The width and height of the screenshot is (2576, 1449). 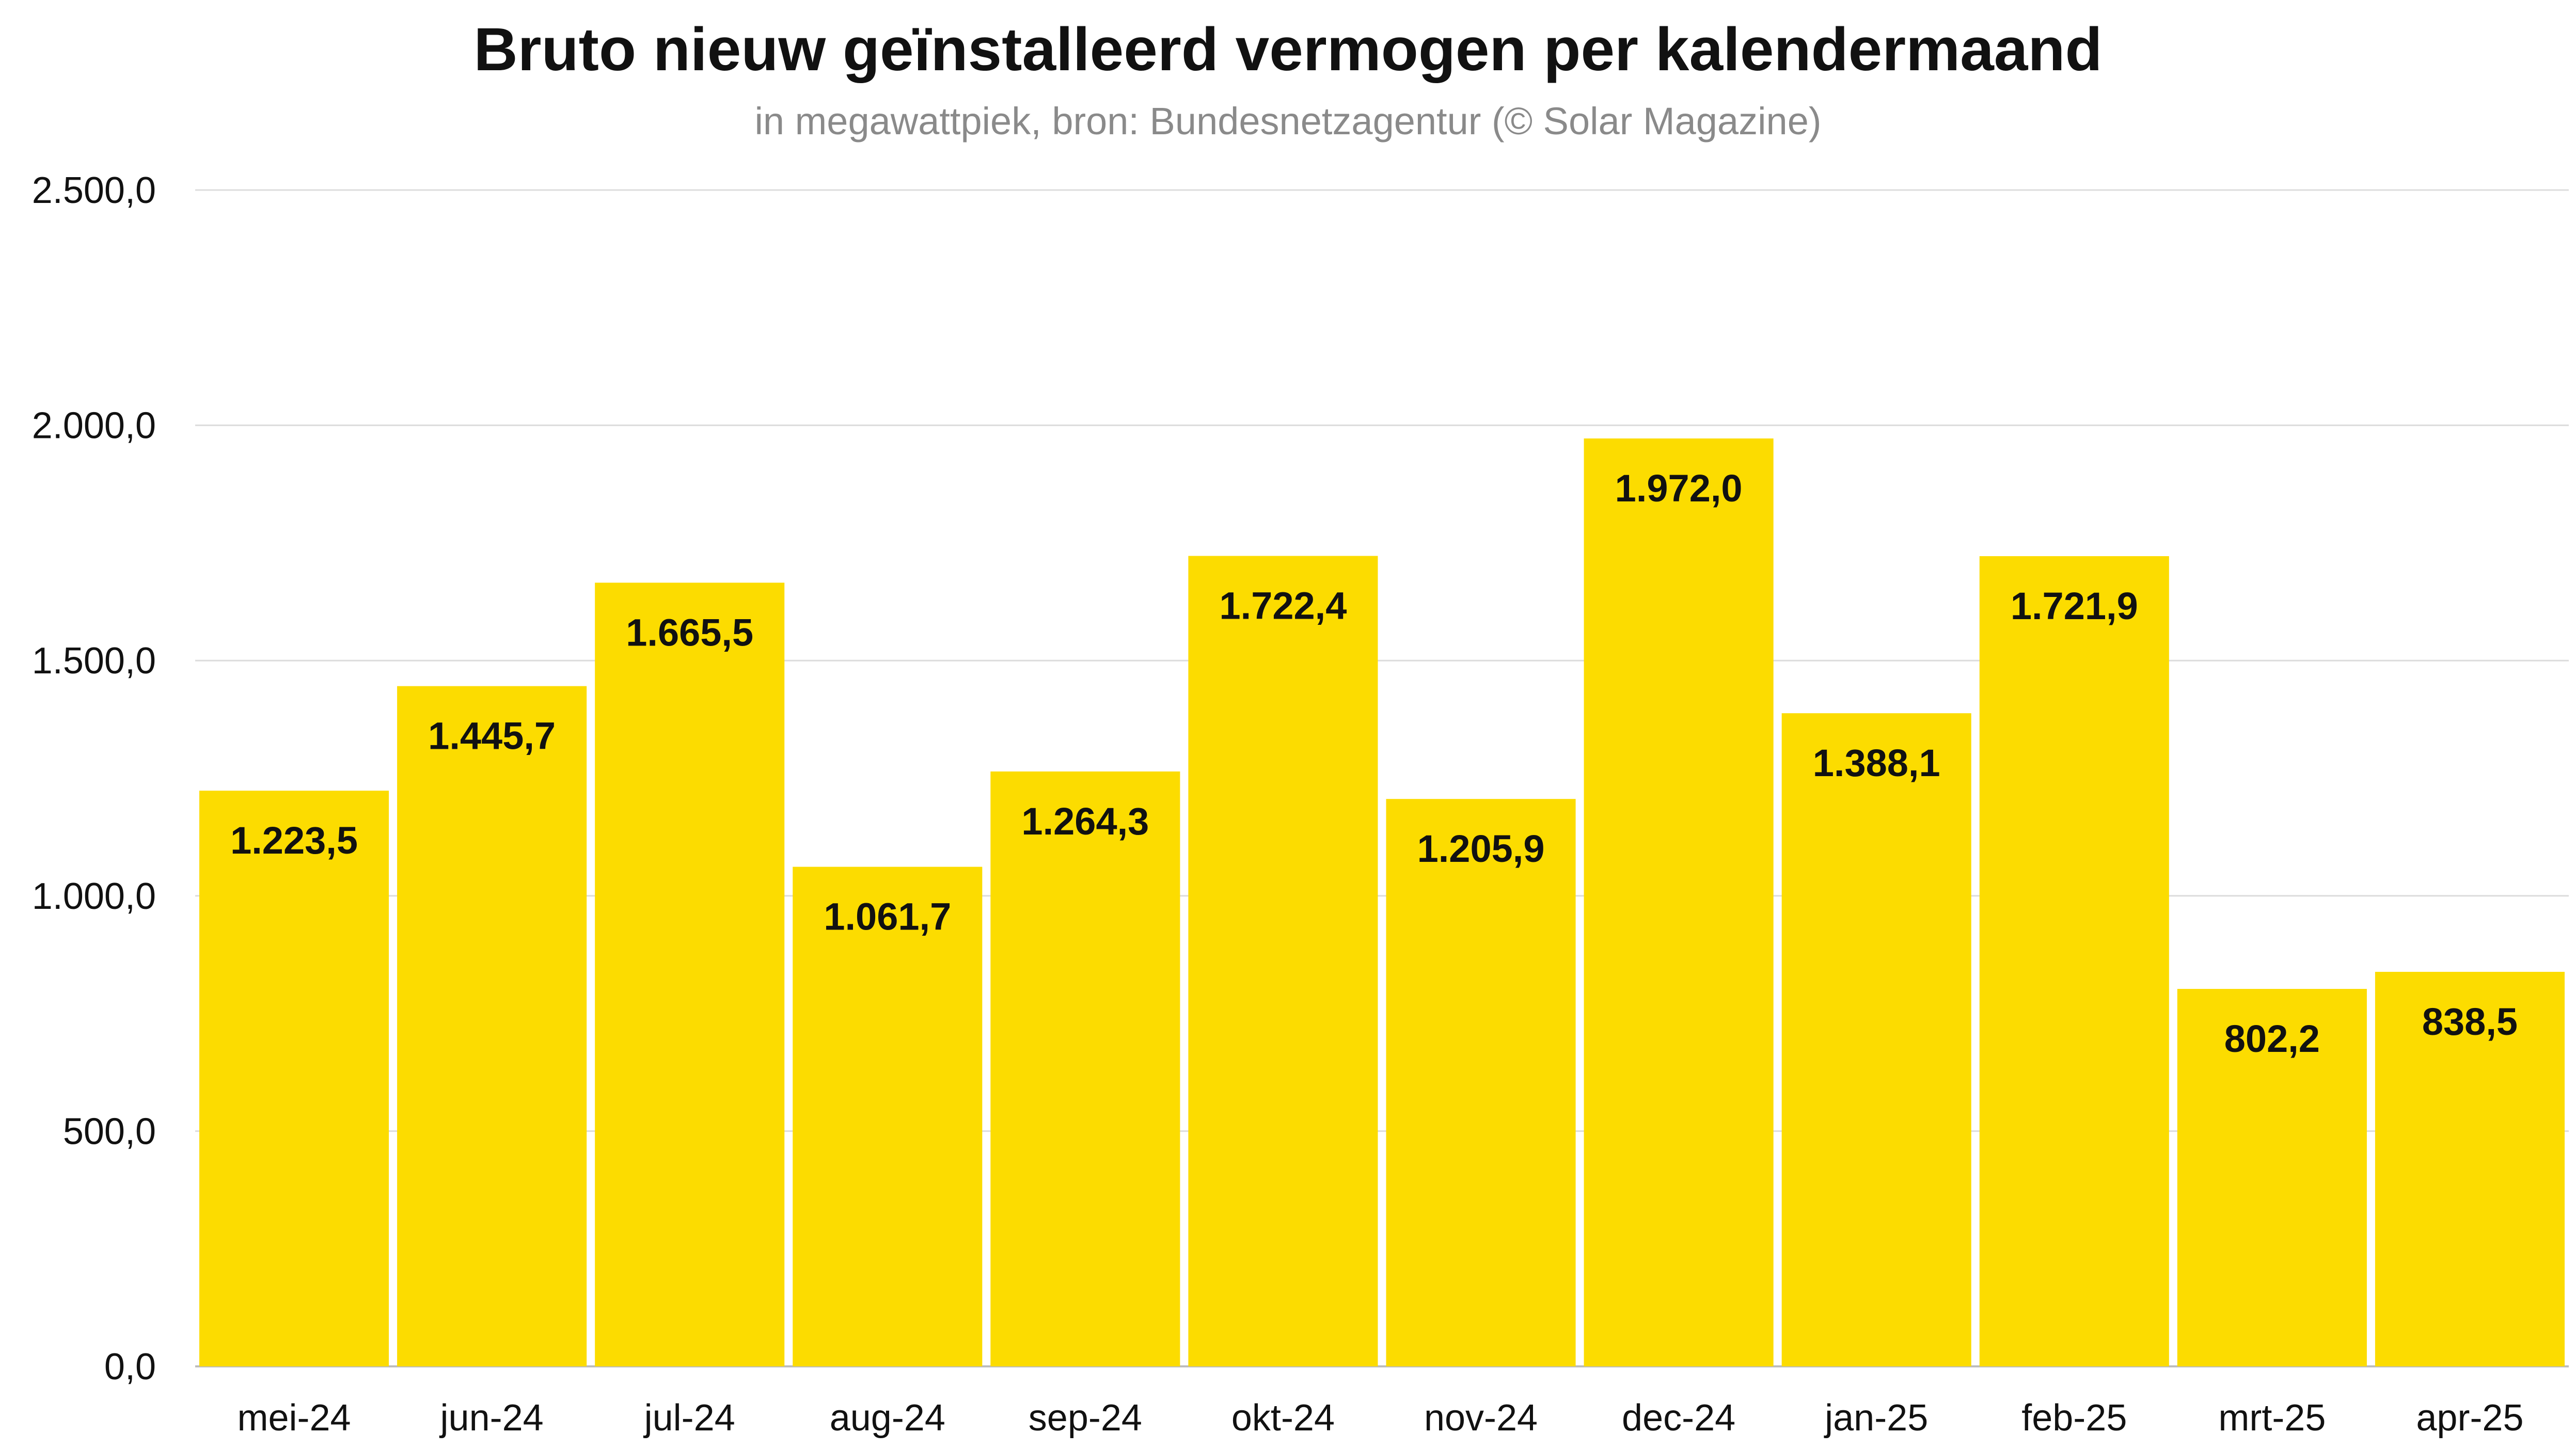 What do you see at coordinates (130, 1367) in the screenshot?
I see `y-tick-label: 0,0` at bounding box center [130, 1367].